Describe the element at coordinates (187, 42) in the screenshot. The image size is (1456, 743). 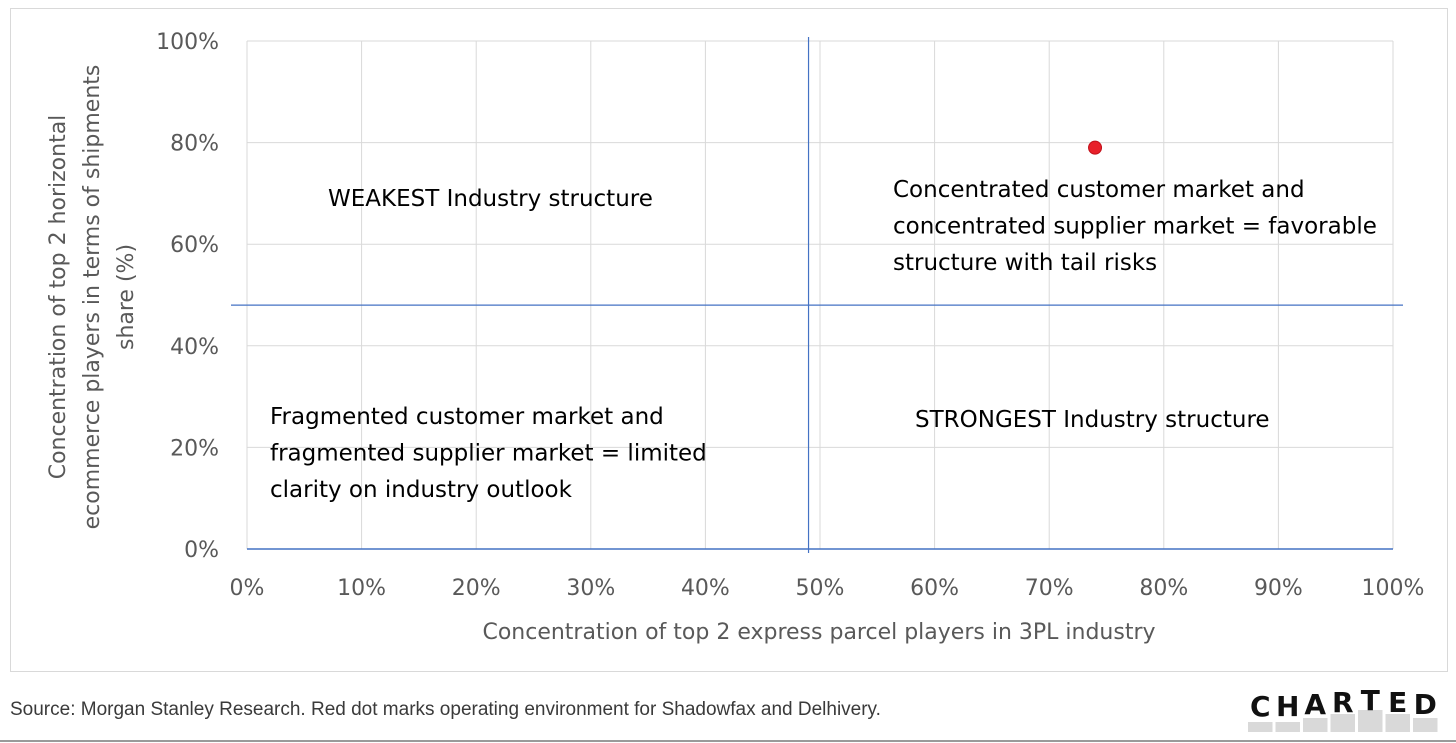
I see `y-tick-label: 100%` at that location.